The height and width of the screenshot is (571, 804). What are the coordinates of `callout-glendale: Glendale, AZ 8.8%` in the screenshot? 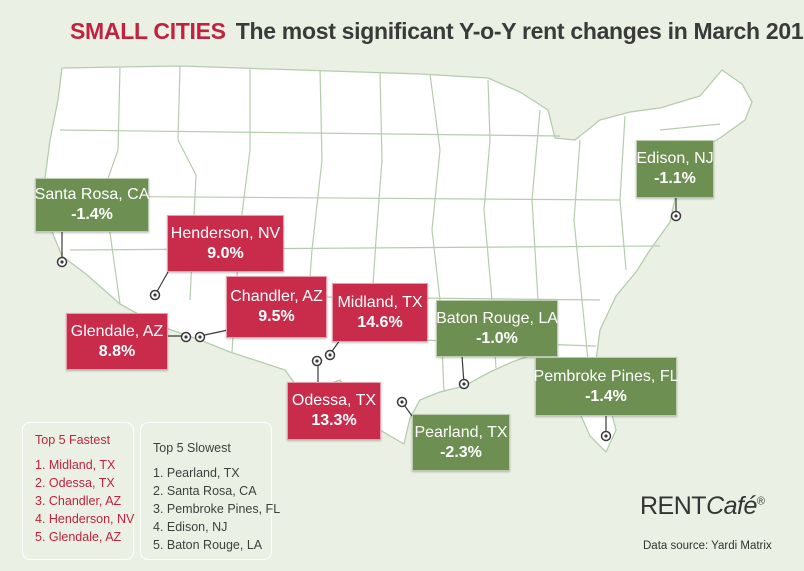 It's located at (117, 341).